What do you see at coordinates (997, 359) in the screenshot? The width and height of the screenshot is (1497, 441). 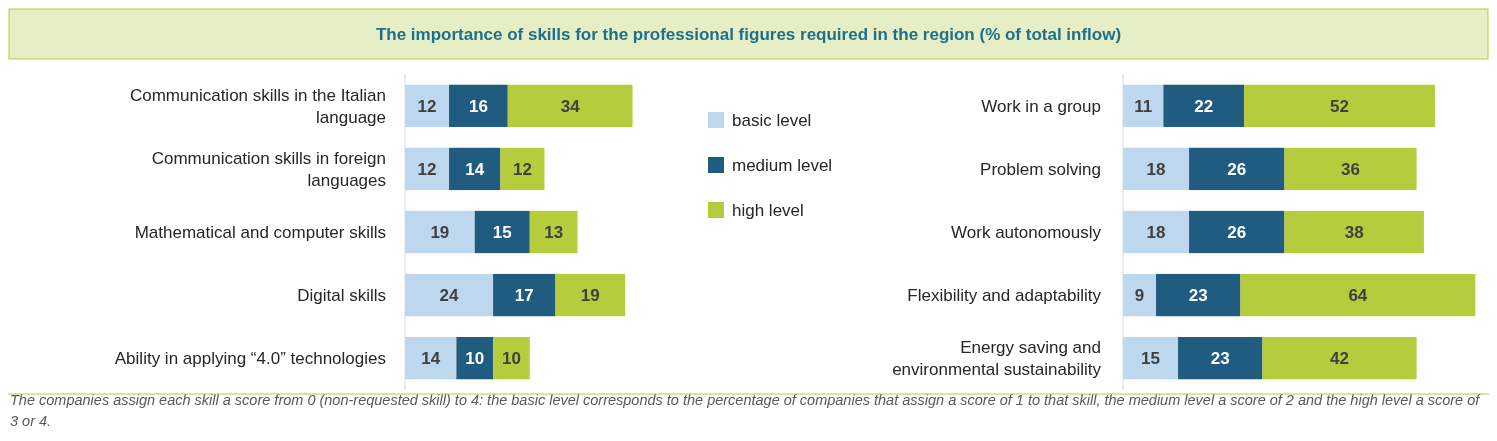 I see `y-tick-label: Energy saving and environmental sustainability` at bounding box center [997, 359].